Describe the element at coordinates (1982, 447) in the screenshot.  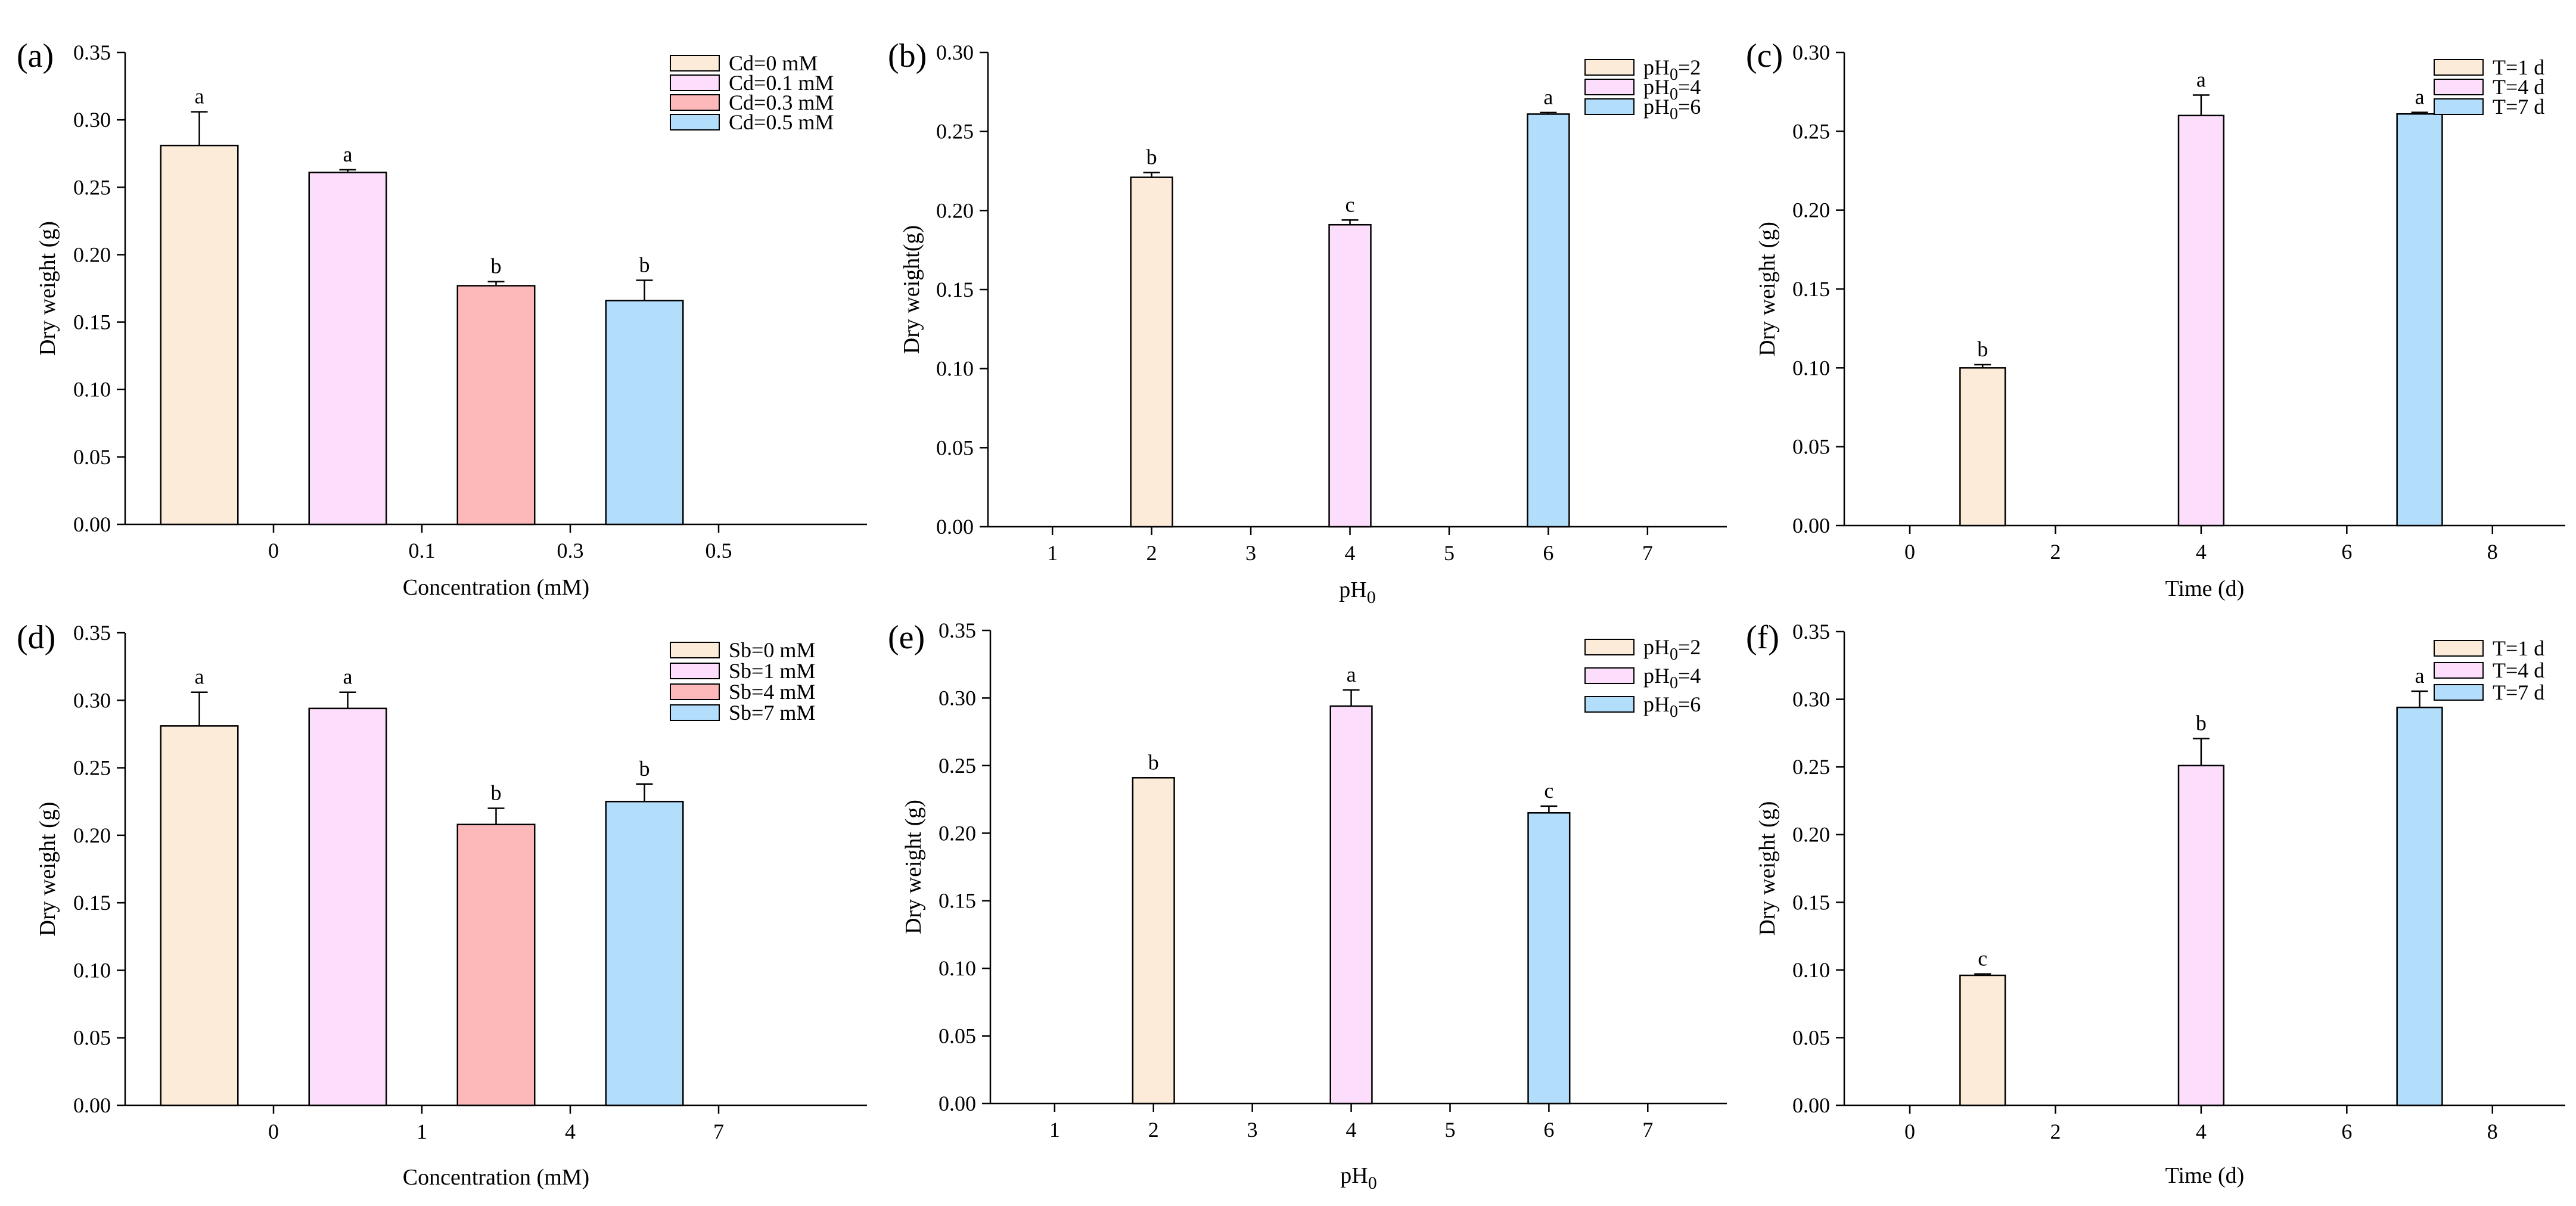
I see `bar-t-1-d` at that location.